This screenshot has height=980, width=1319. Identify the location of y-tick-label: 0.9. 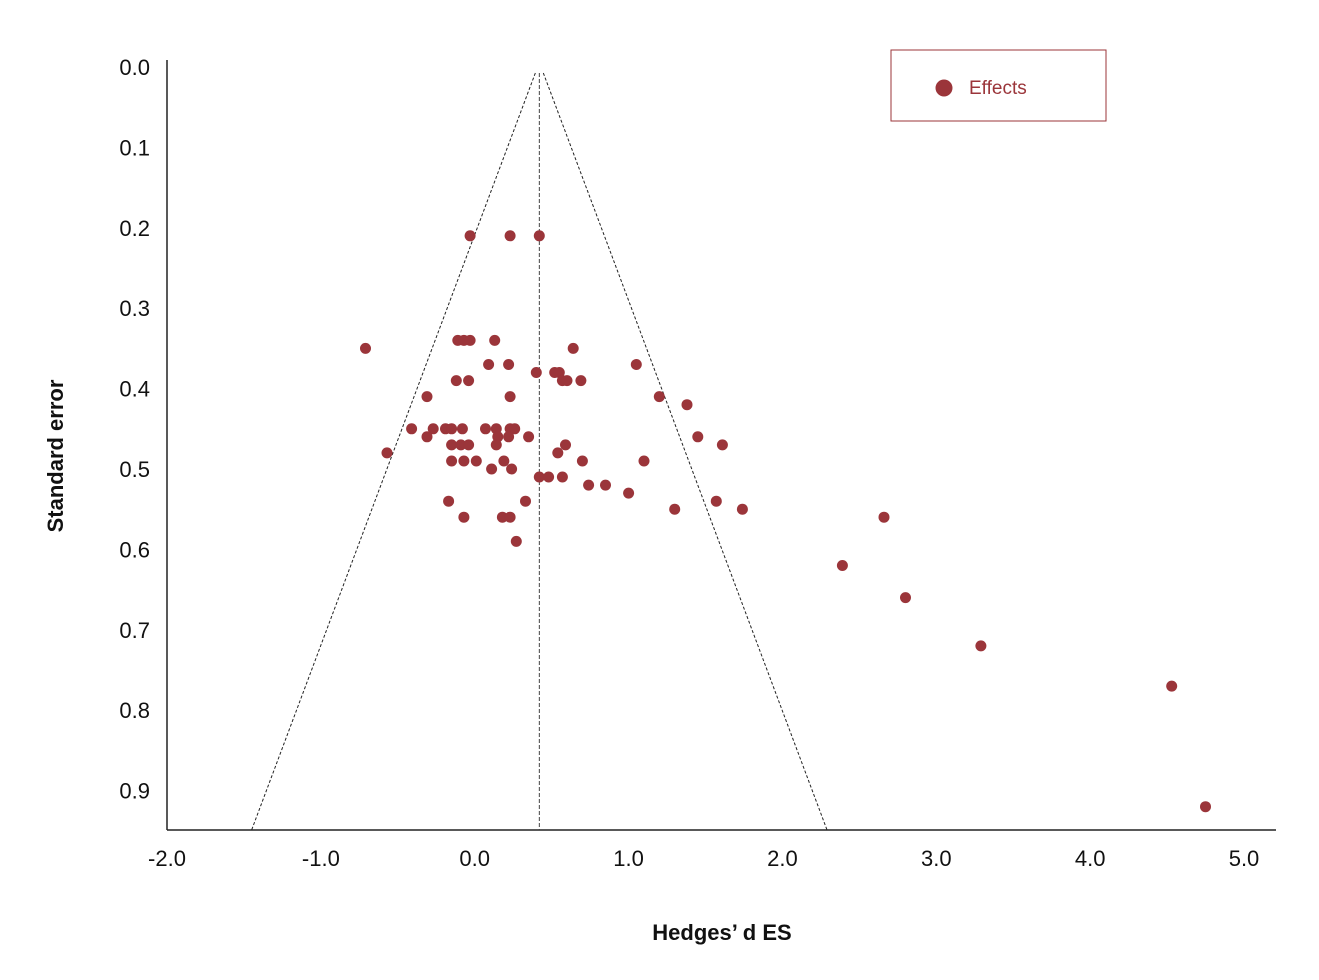
(134, 791).